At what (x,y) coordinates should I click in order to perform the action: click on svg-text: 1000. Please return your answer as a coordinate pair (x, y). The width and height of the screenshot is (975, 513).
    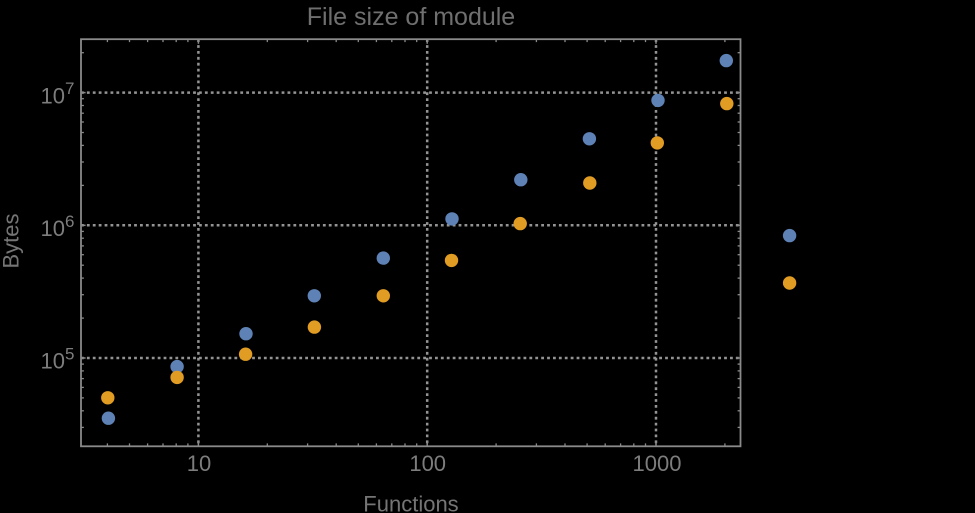
    Looking at the image, I should click on (657, 463).